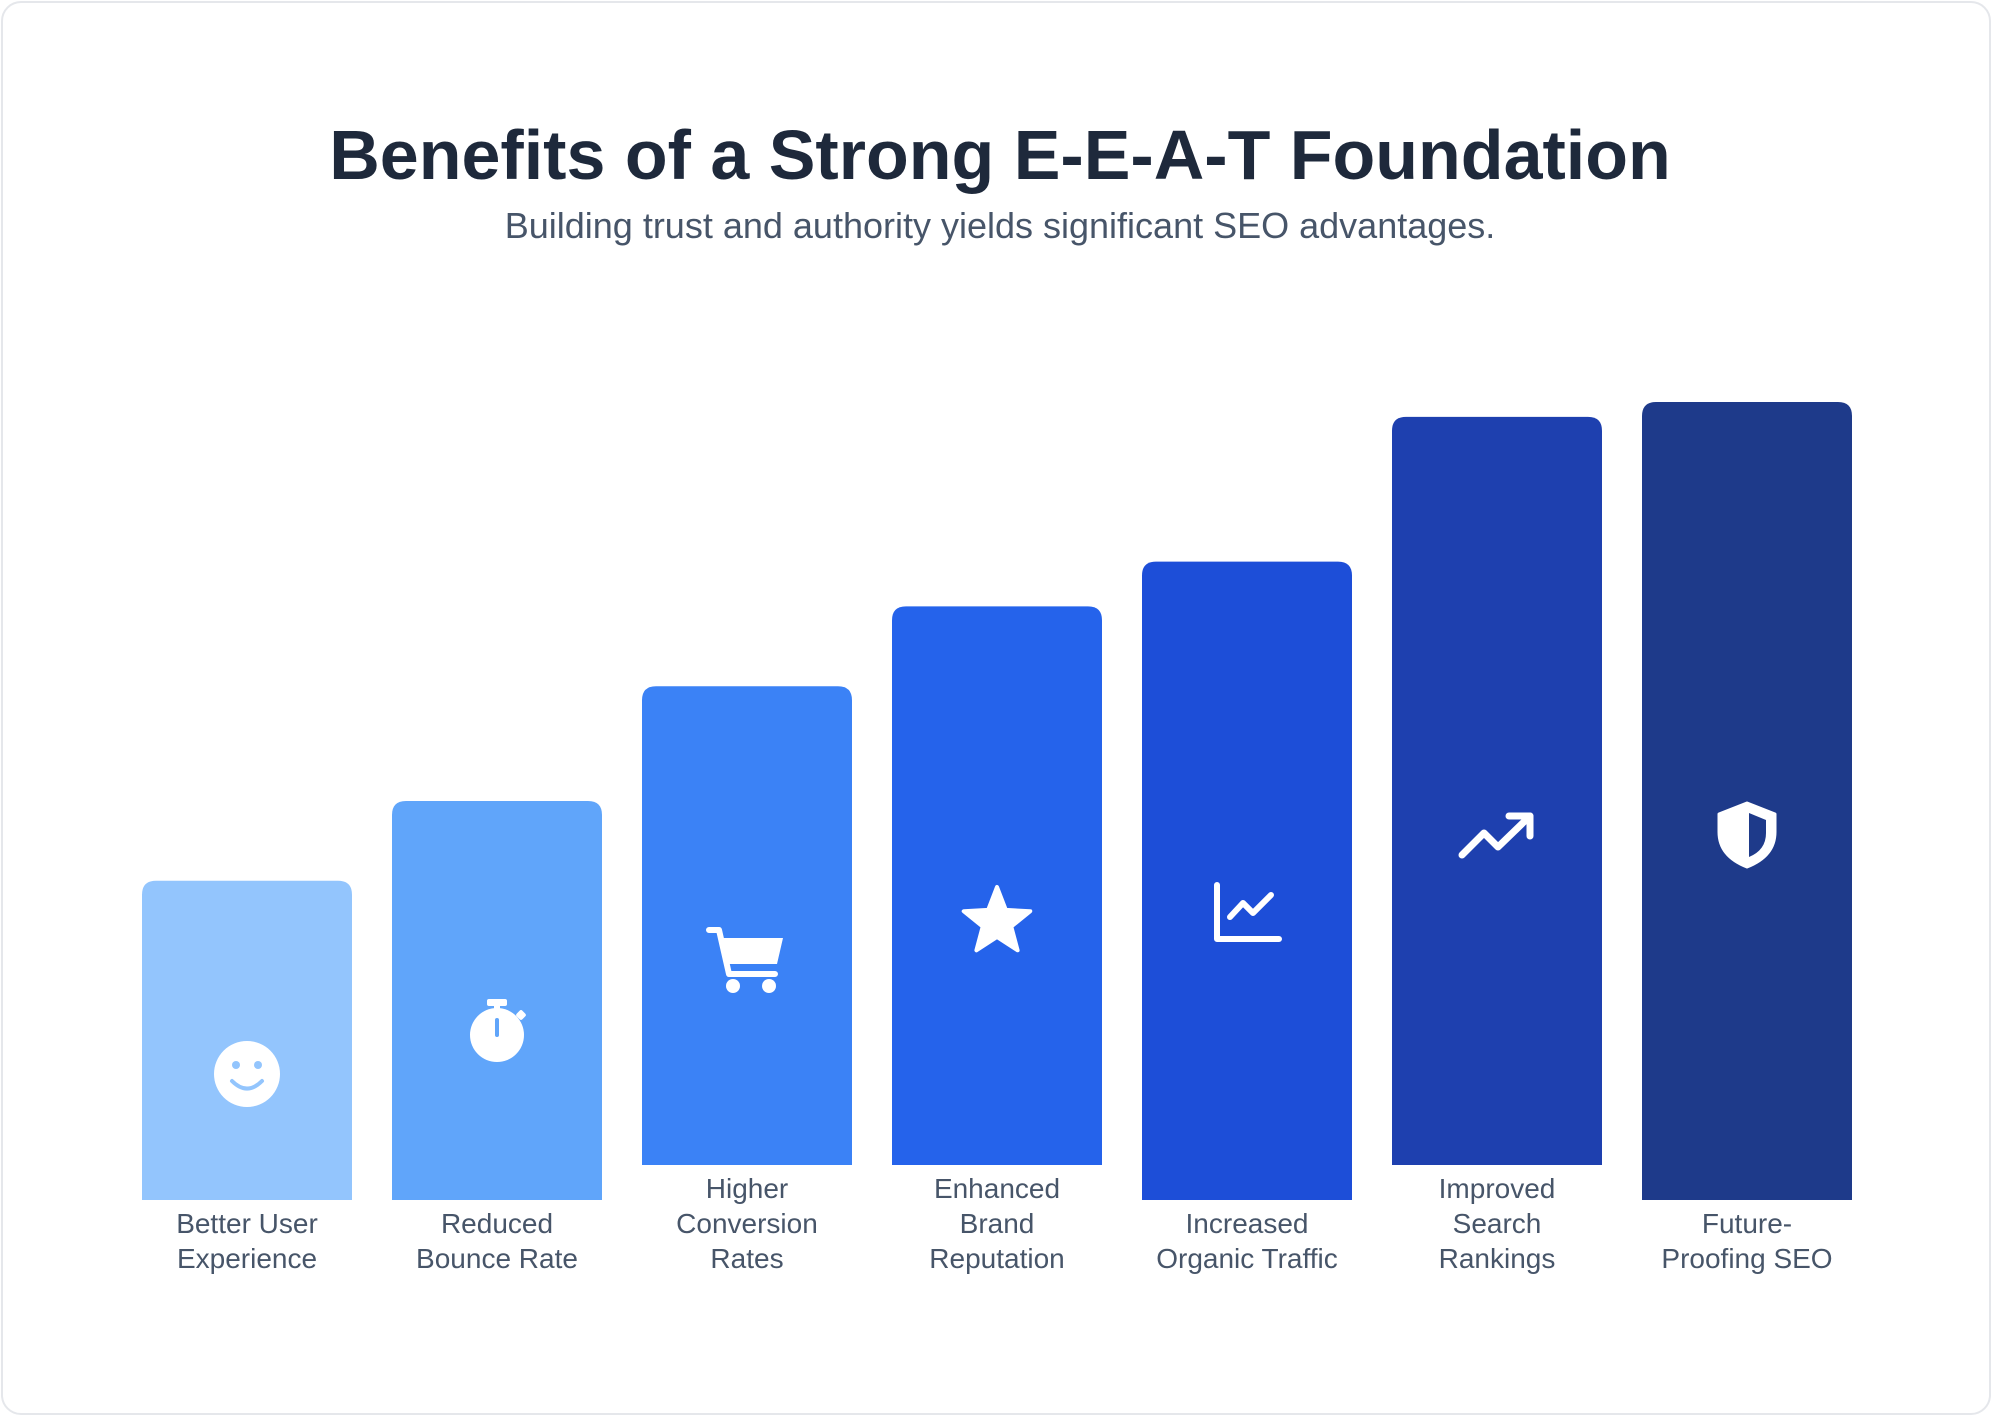 Image resolution: width=1994 pixels, height=1418 pixels. I want to click on category-label: Better User Experience, so click(247, 1241).